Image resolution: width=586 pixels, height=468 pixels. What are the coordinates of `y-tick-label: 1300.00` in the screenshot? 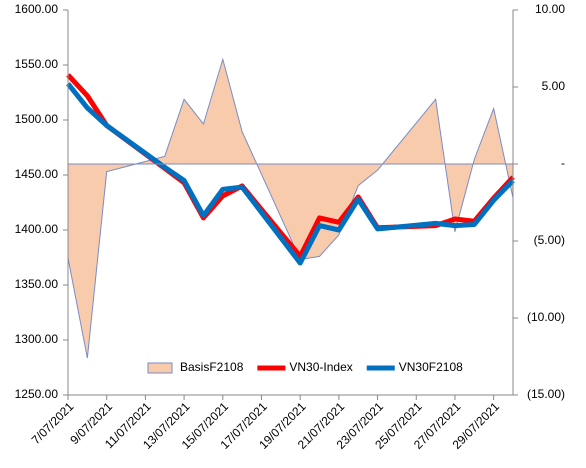 It's located at (37, 339).